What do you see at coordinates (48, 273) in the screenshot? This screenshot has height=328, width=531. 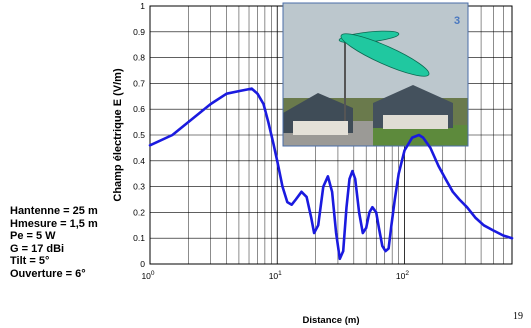 I see `param-aperture: Ouverture = 6°` at bounding box center [48, 273].